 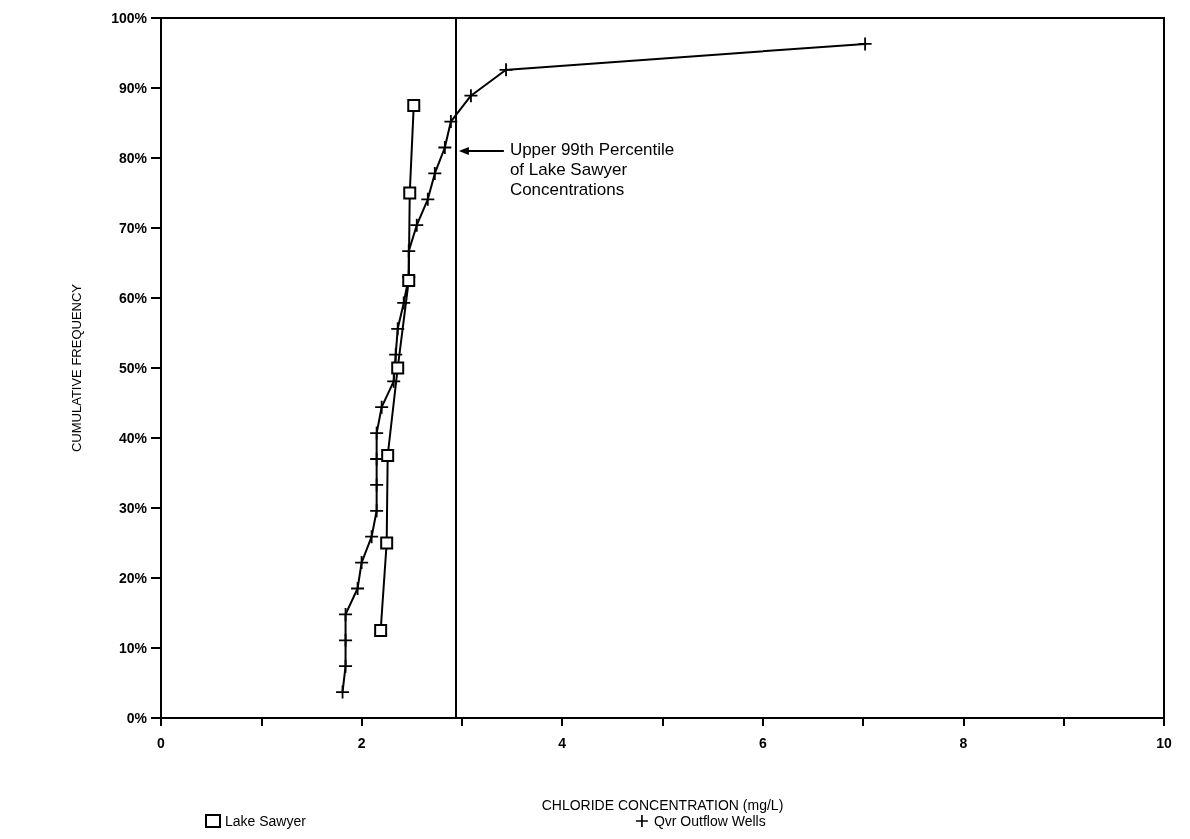 I want to click on y-tick-label: 30%, so click(x=133, y=508).